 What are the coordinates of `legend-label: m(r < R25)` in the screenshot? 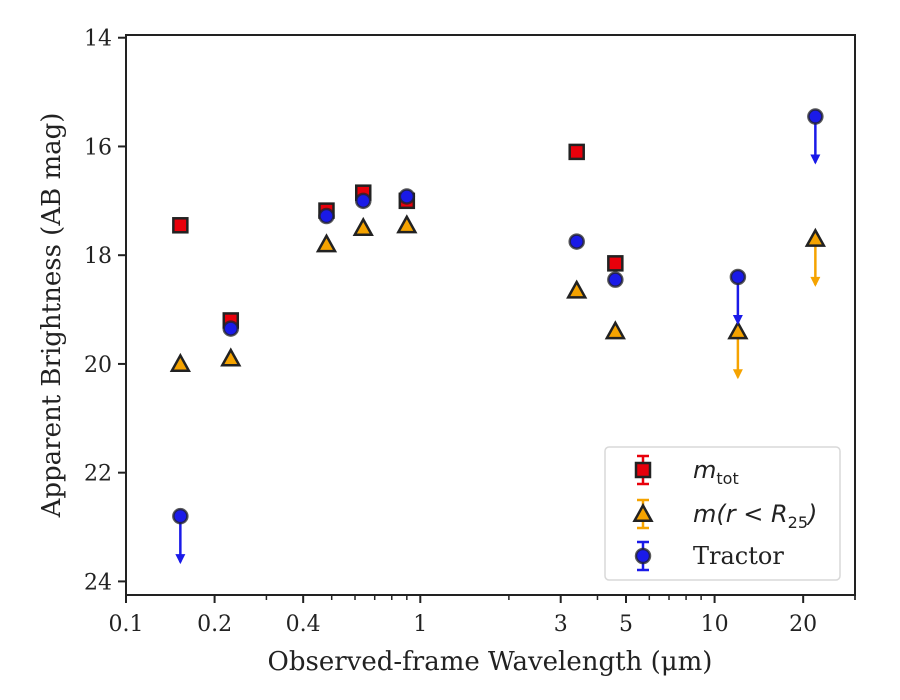 It's located at (755, 516).